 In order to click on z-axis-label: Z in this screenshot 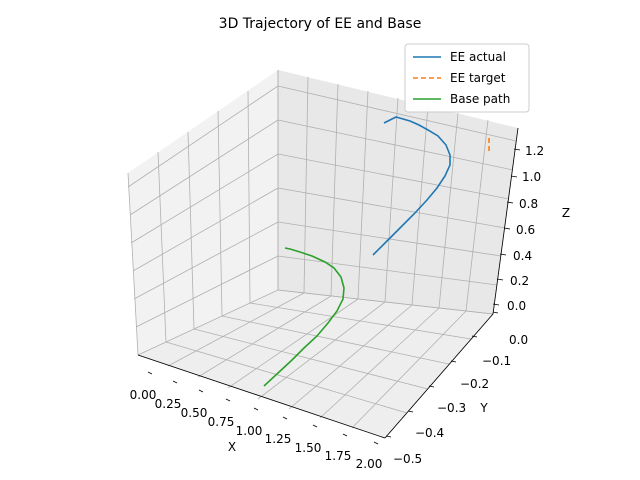, I will do `click(566, 213)`.